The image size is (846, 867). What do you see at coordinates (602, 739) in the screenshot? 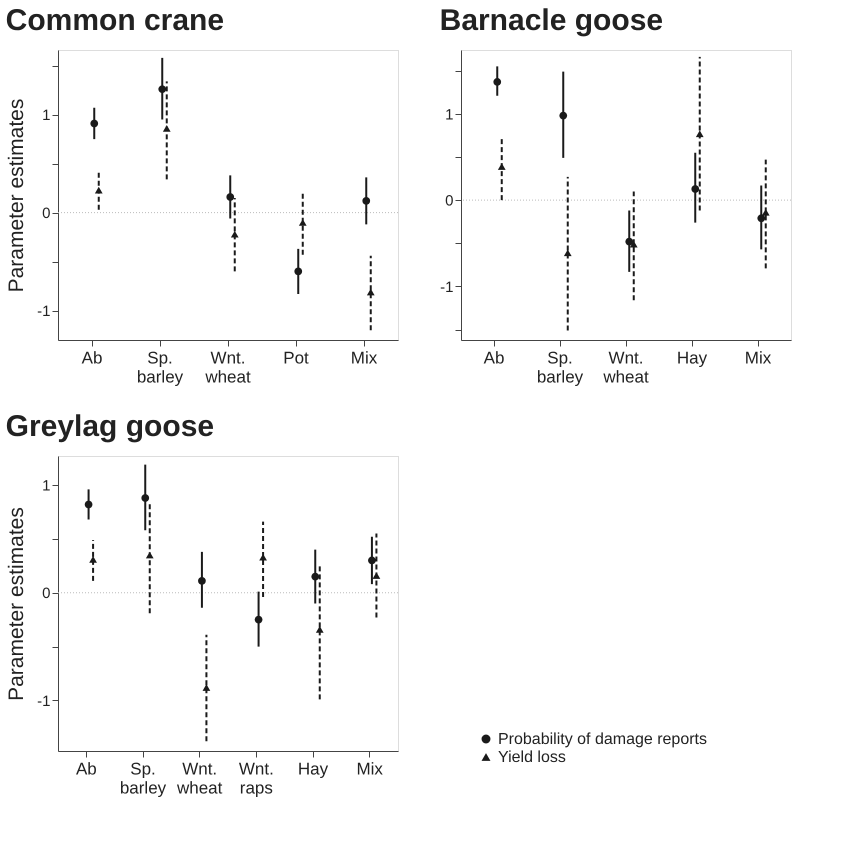
I see `legend-label: Probability of damage reports` at bounding box center [602, 739].